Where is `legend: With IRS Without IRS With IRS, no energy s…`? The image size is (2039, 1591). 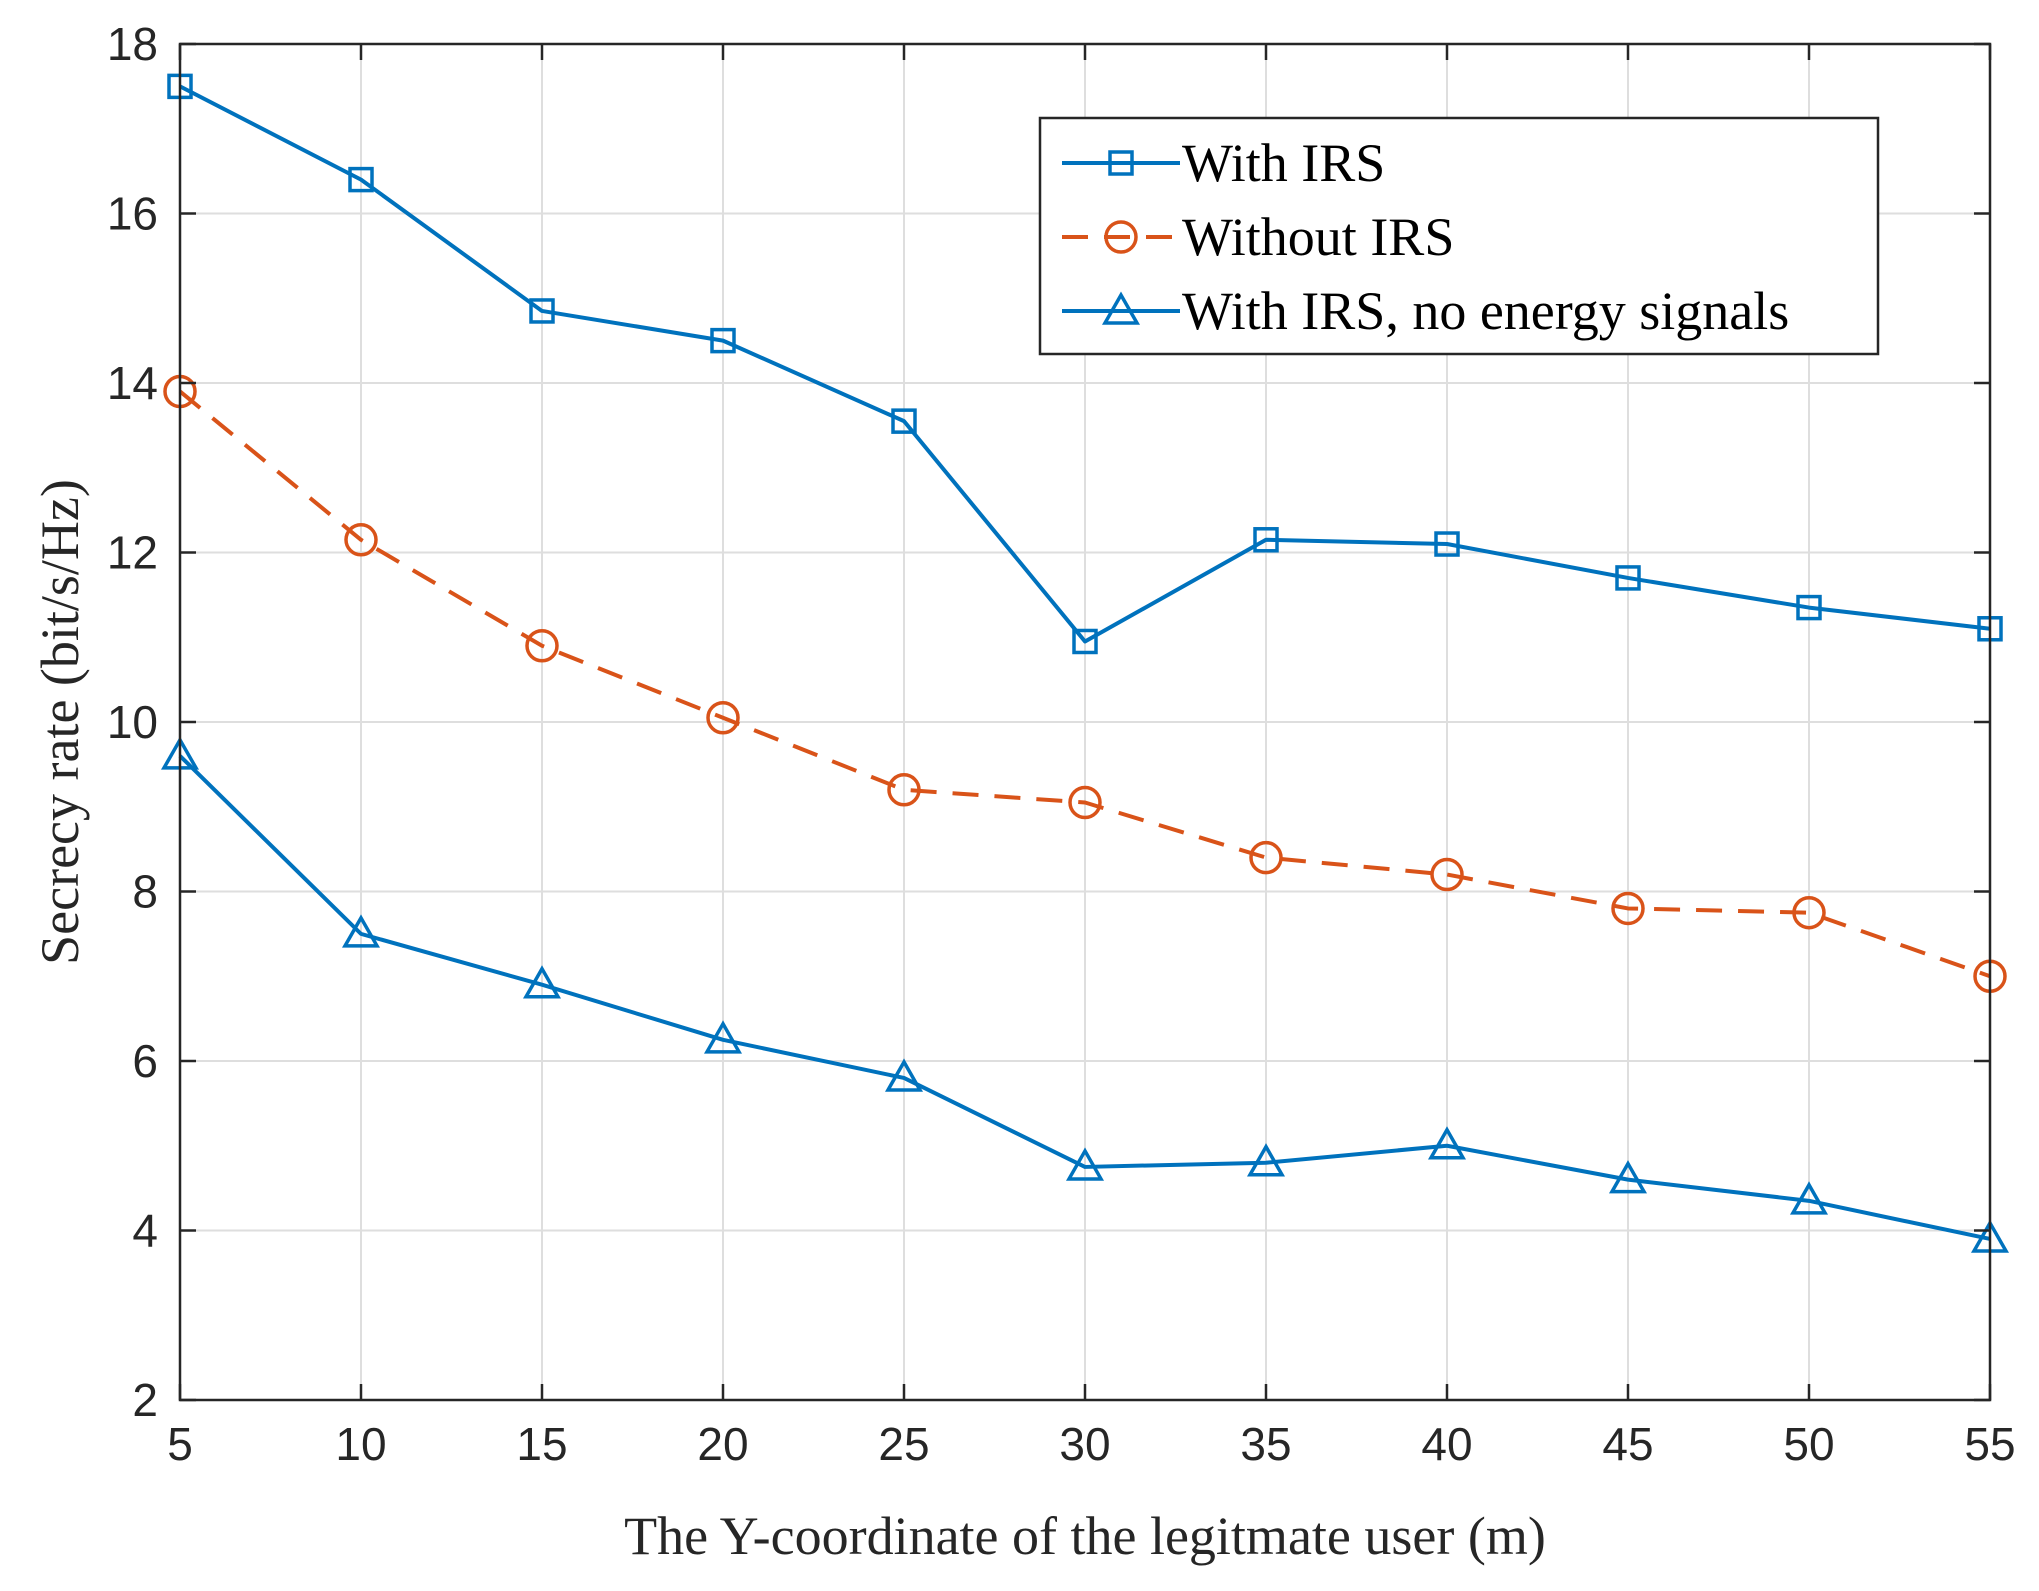 legend: With IRS Without IRS With IRS, no energy s… is located at coordinates (1459, 236).